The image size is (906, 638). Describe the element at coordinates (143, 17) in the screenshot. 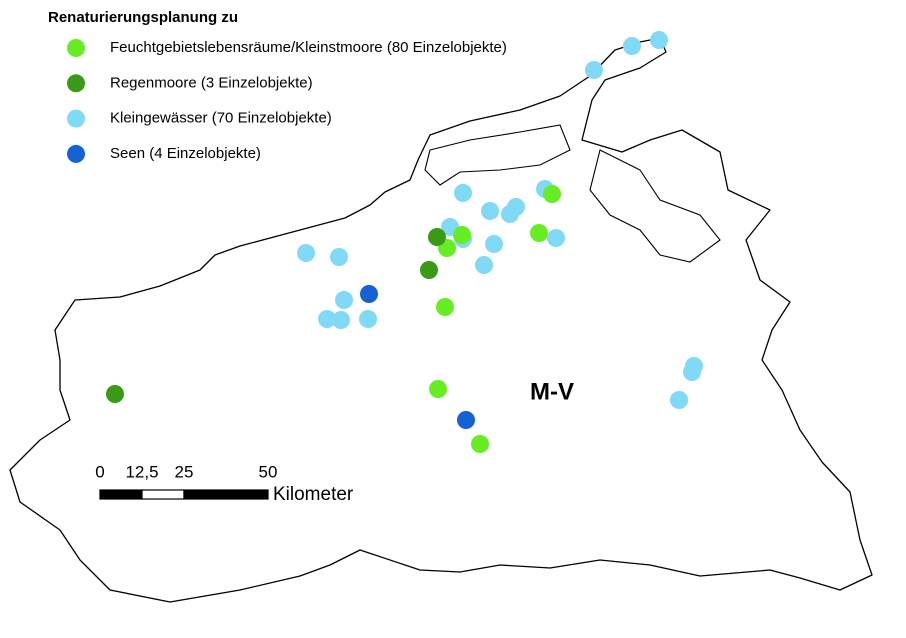

I see `legend-title: Renaturierungsplanung zu` at that location.